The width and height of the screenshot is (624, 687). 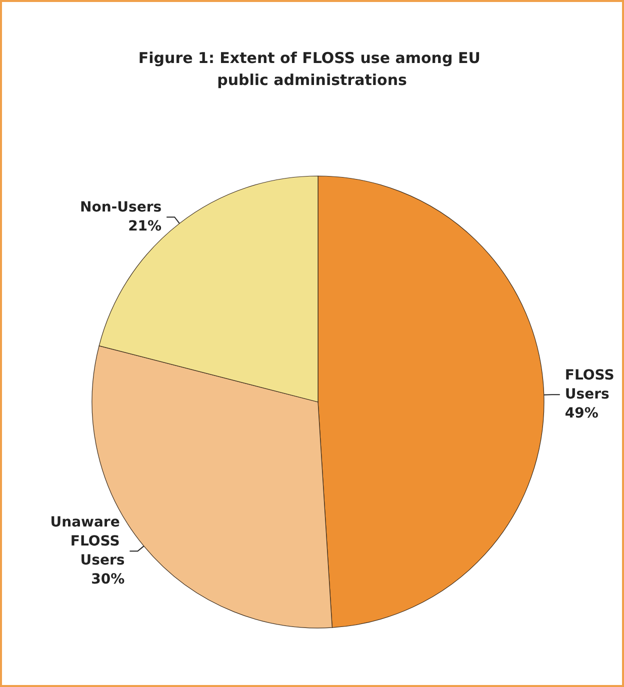 I want to click on chart-title: Figure 1: Extent of FLOSS use among EU public administrations, so click(x=312, y=69).